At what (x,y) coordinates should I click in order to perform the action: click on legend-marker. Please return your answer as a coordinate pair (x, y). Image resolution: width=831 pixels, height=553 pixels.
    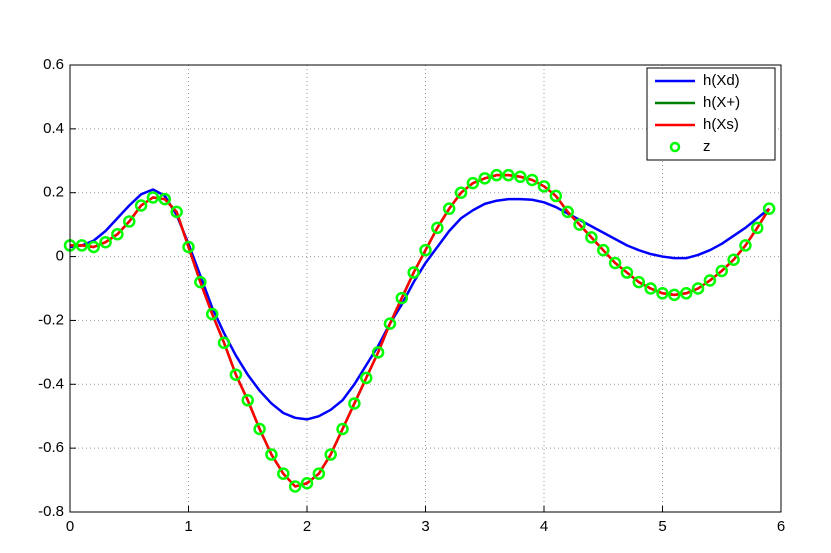
    Looking at the image, I should click on (675, 147).